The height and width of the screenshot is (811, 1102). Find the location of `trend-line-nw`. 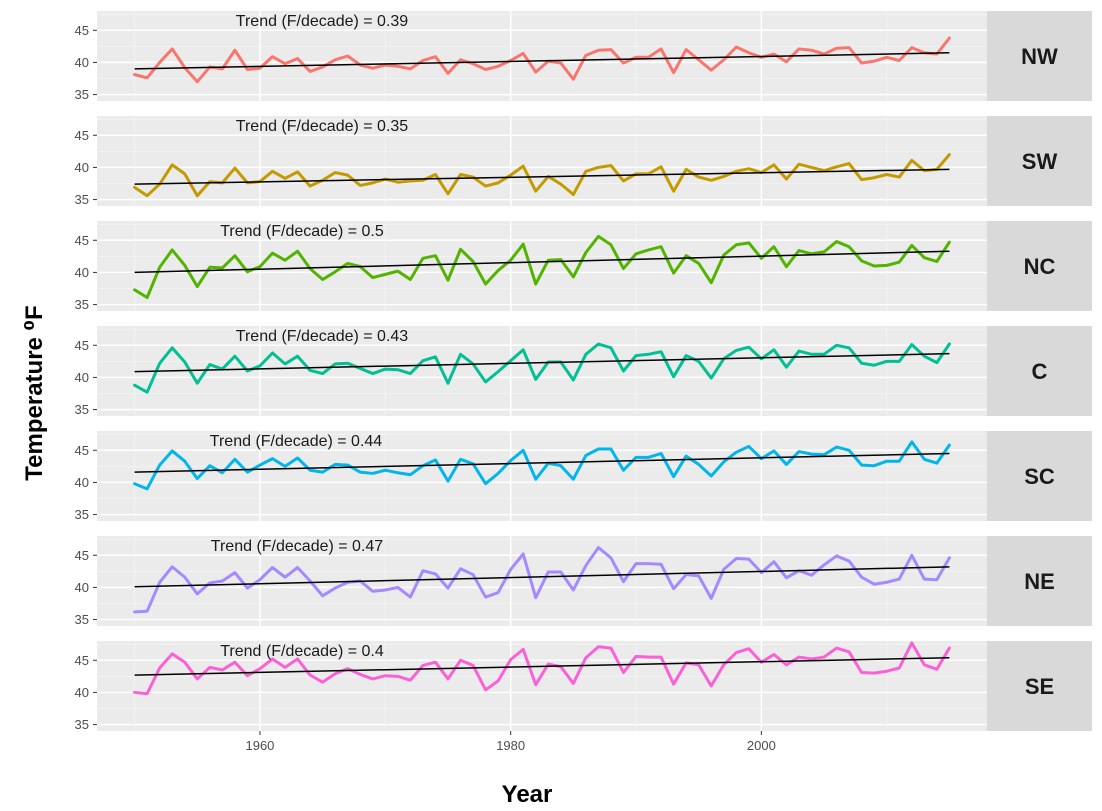

trend-line-nw is located at coordinates (542, 61).